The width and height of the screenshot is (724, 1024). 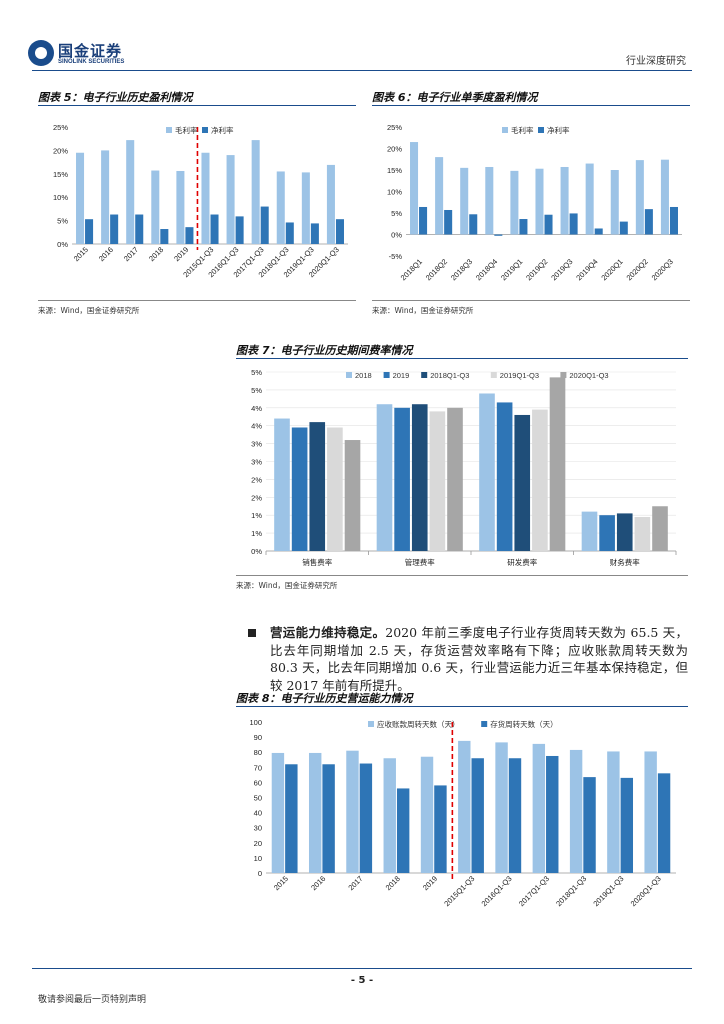 What do you see at coordinates (477, 815) in the screenshot?
I see `bar-fig8-s1-c5` at bounding box center [477, 815].